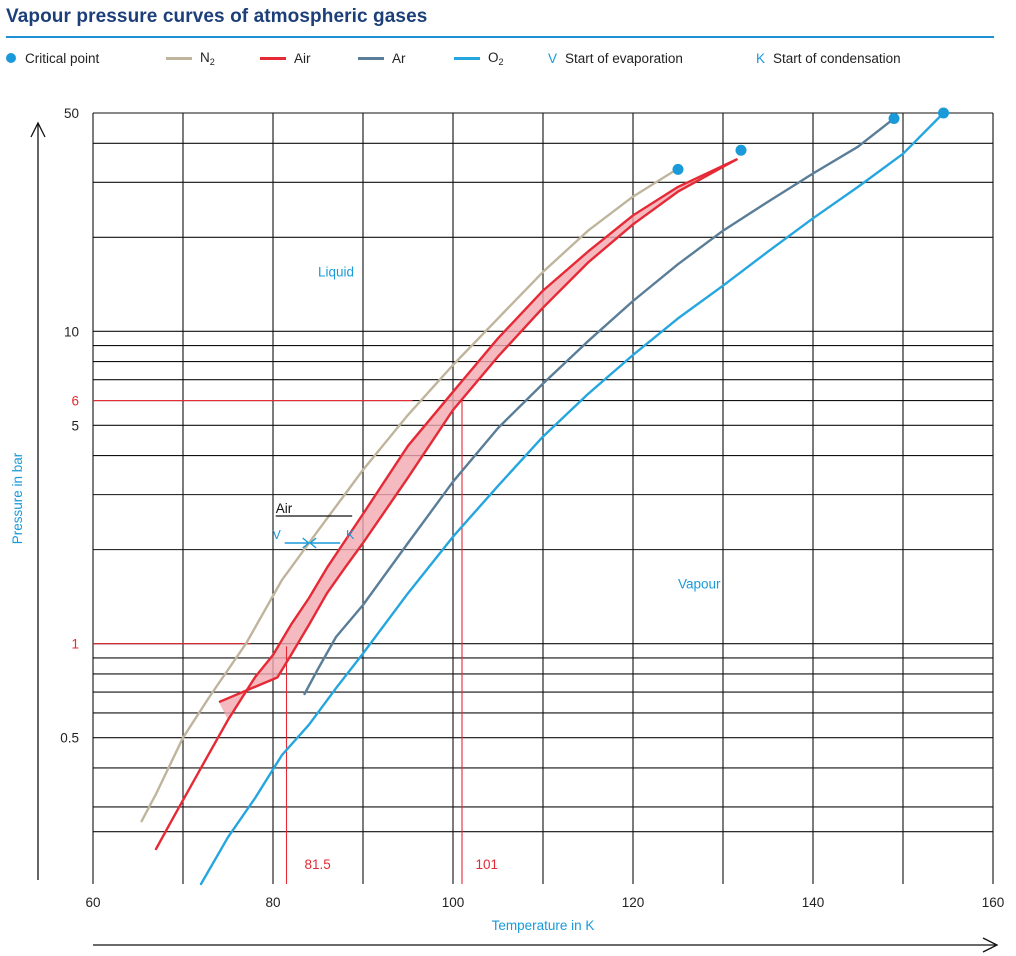  Describe the element at coordinates (350, 535) in the screenshot. I see `air-marker-k-label: K` at that location.